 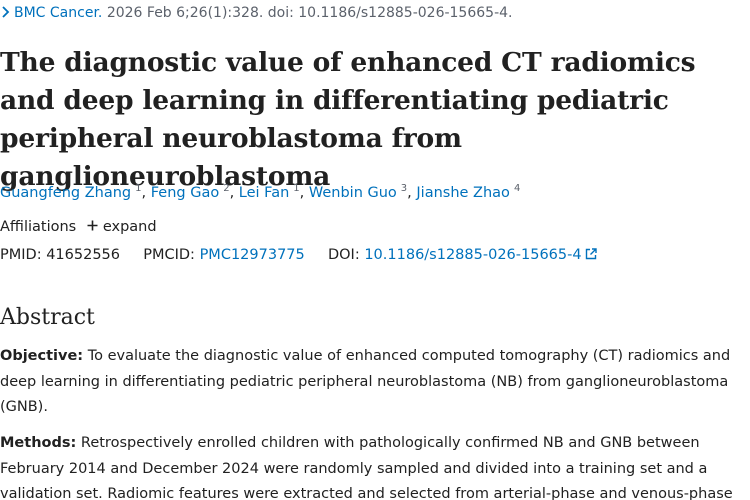 What do you see at coordinates (169, 255) in the screenshot?
I see `pmcid-label: PMCID:` at bounding box center [169, 255].